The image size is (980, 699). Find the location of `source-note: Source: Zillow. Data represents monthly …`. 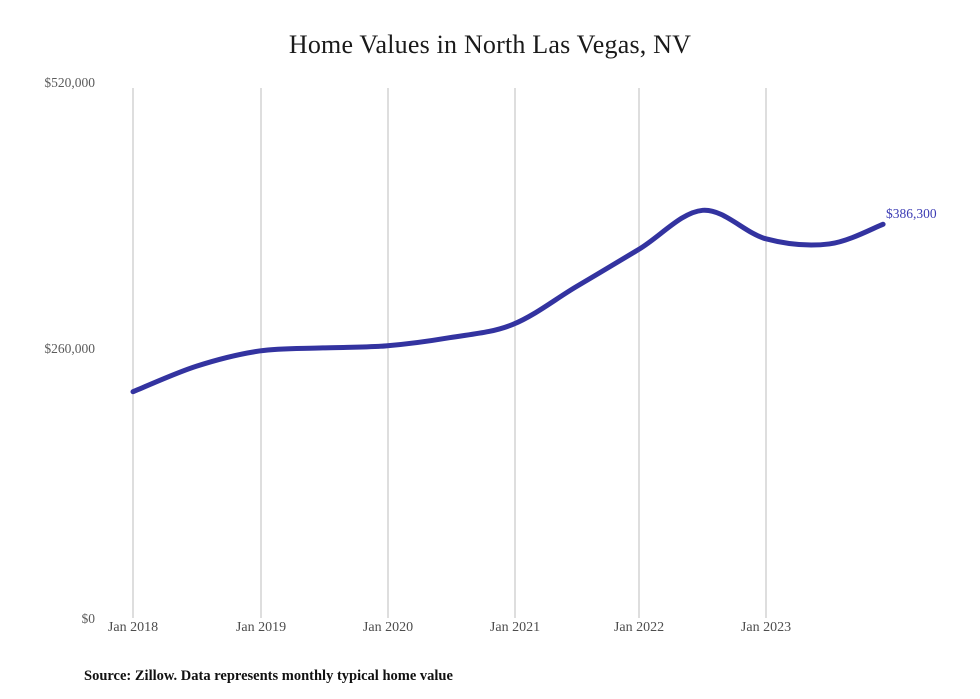

source-note: Source: Zillow. Data represents monthly … is located at coordinates (268, 676).